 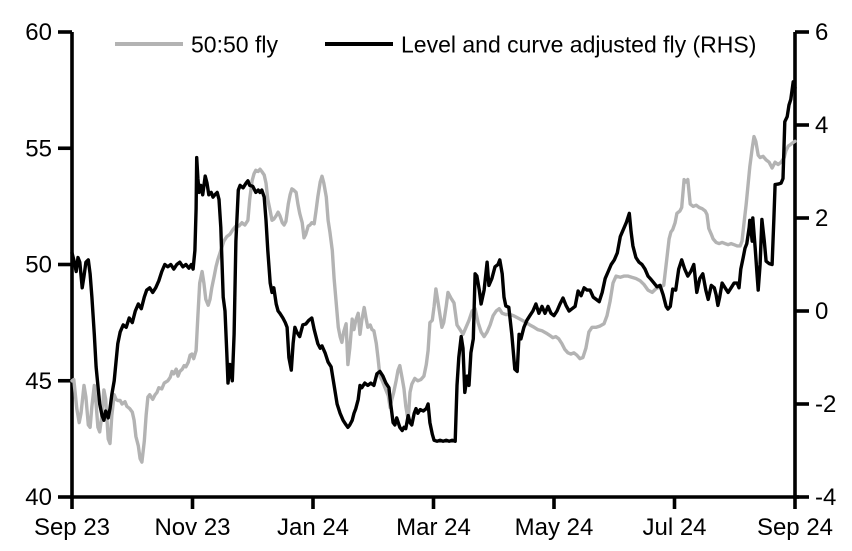 I want to click on y-left-tick-label: 45, so click(x=38, y=381).